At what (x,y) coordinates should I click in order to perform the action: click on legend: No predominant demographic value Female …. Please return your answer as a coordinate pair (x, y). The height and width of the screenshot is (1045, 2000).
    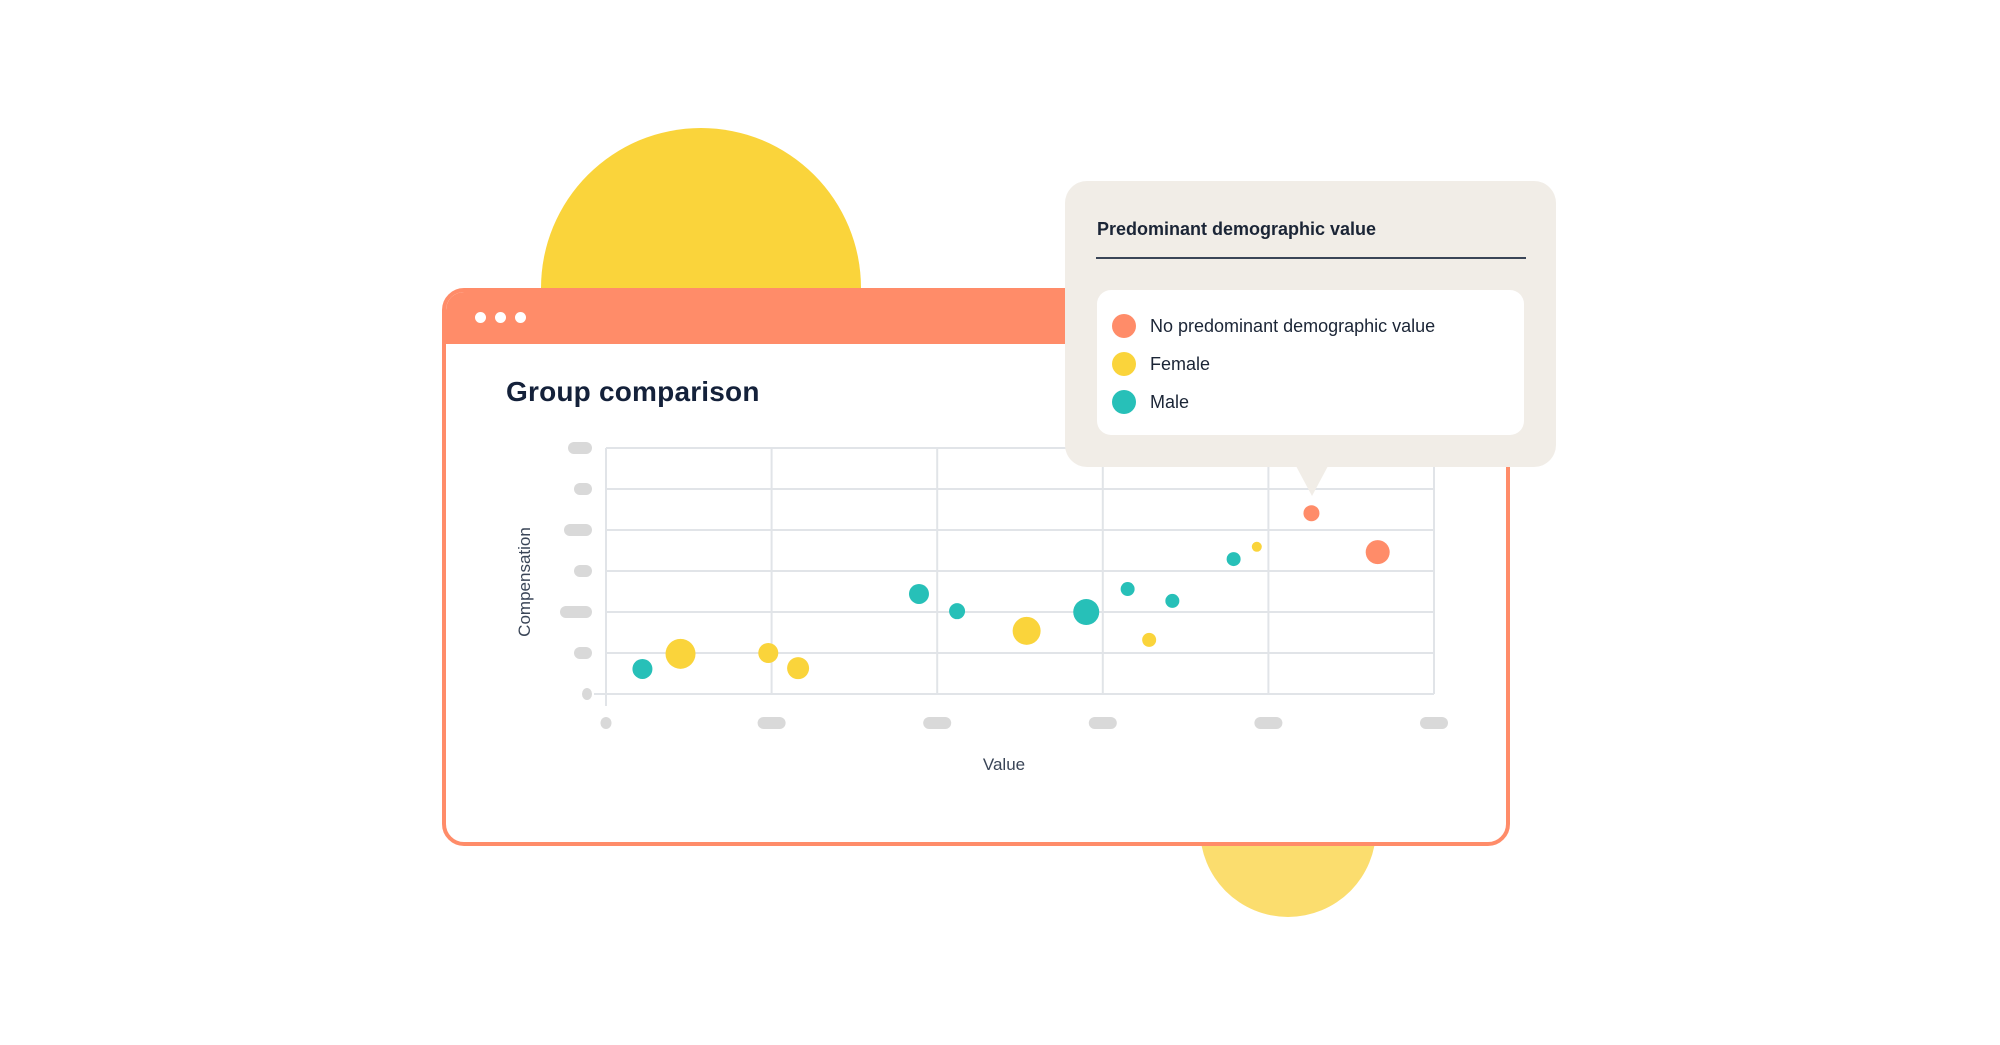
    Looking at the image, I should click on (1310, 362).